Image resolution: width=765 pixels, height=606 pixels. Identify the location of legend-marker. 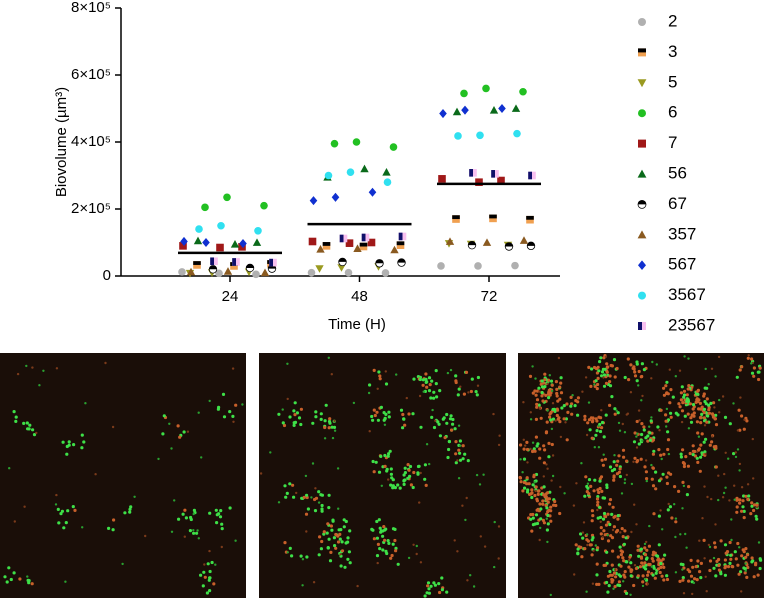
(642, 113).